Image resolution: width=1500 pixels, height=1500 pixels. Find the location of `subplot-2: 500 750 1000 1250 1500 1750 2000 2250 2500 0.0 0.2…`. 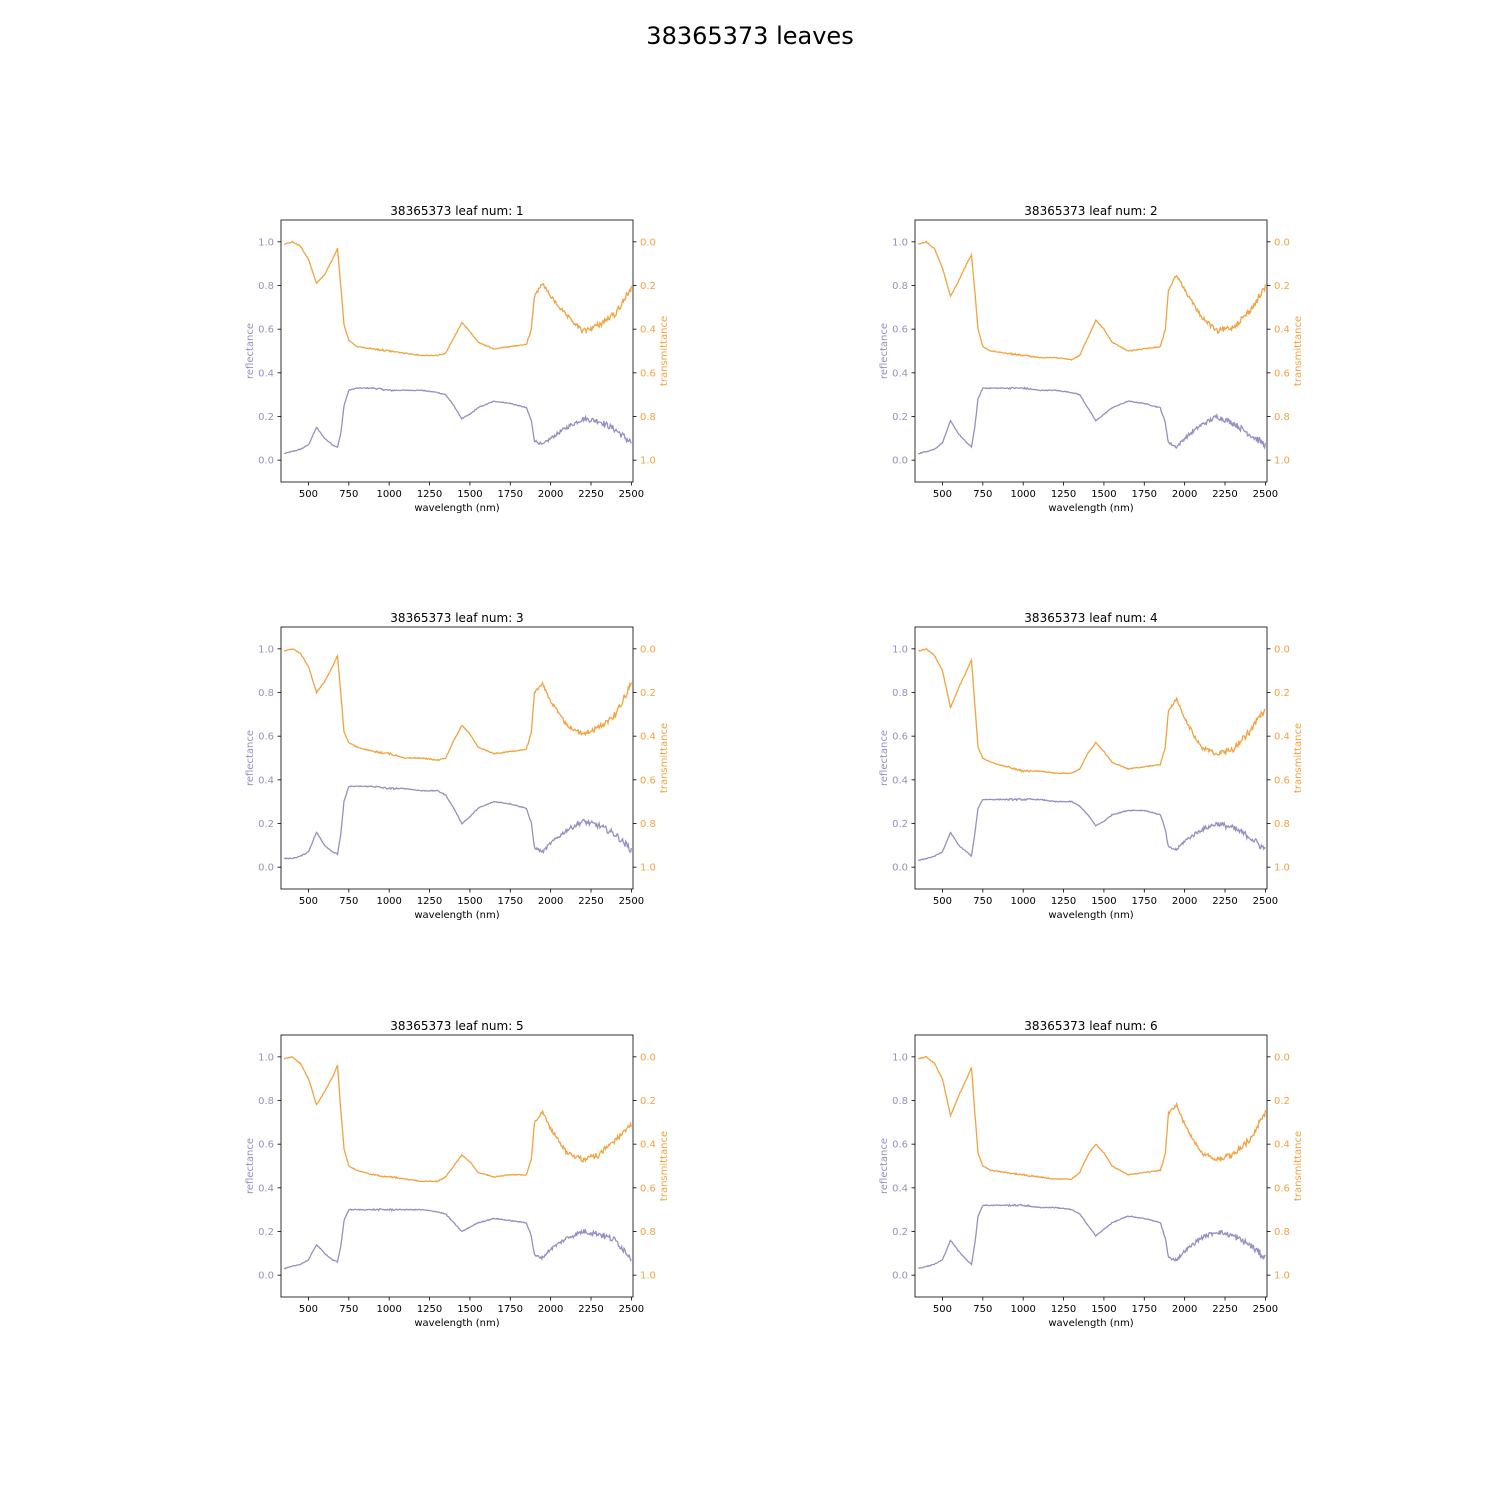

subplot-2: 500 750 1000 1250 1500 1750 2000 2250 2500 0.0 0.2… is located at coordinates (1091, 359).